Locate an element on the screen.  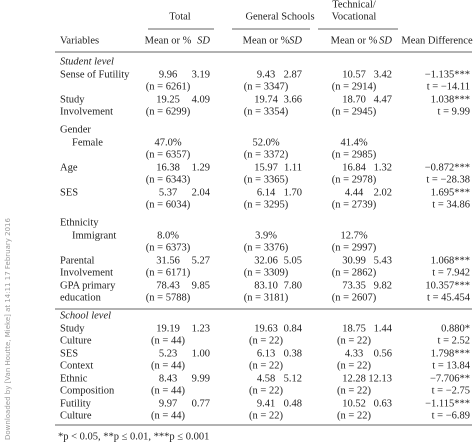
cell-mean: 5.23 is located at coordinates (168, 353).